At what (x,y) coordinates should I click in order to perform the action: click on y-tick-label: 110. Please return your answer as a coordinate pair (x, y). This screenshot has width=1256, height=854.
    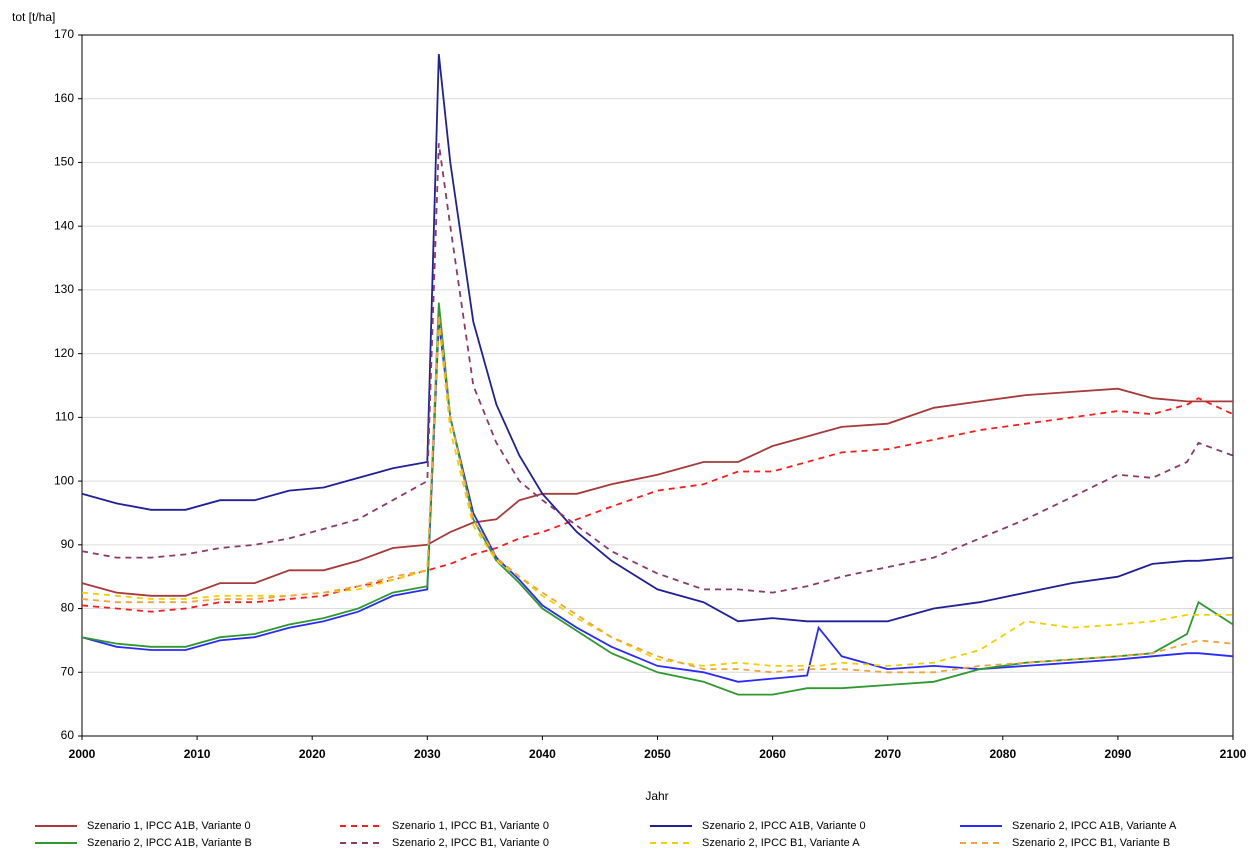
    Looking at the image, I should click on (64, 417).